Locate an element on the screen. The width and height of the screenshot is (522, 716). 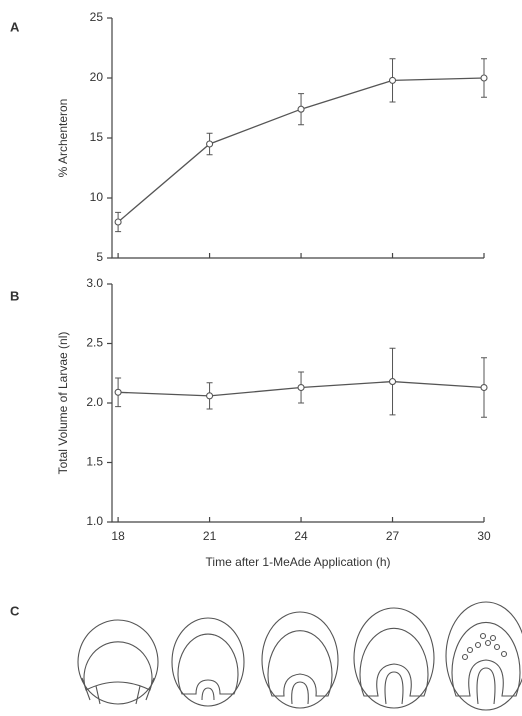
y-tick-label: 20 is located at coordinates (97, 77).